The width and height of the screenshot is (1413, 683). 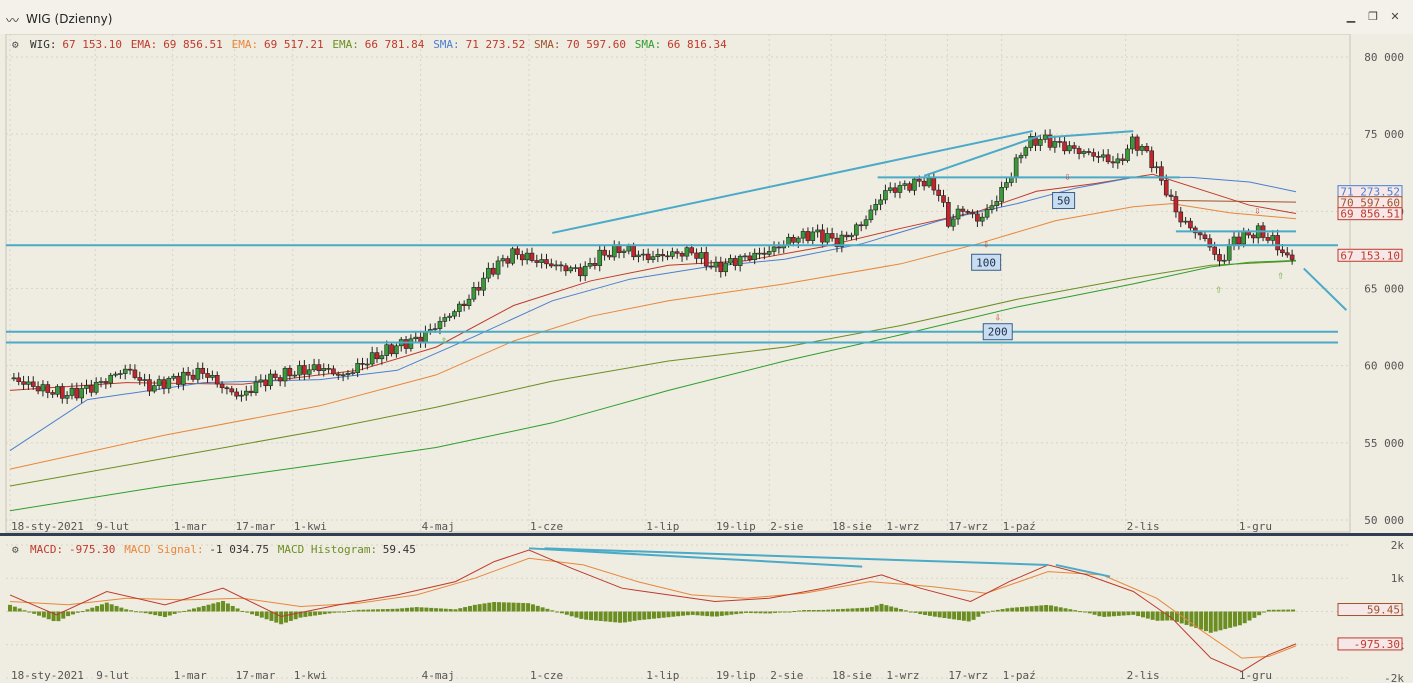 What do you see at coordinates (1370, 192) in the screenshot?
I see `price-label: 71 273.52` at bounding box center [1370, 192].